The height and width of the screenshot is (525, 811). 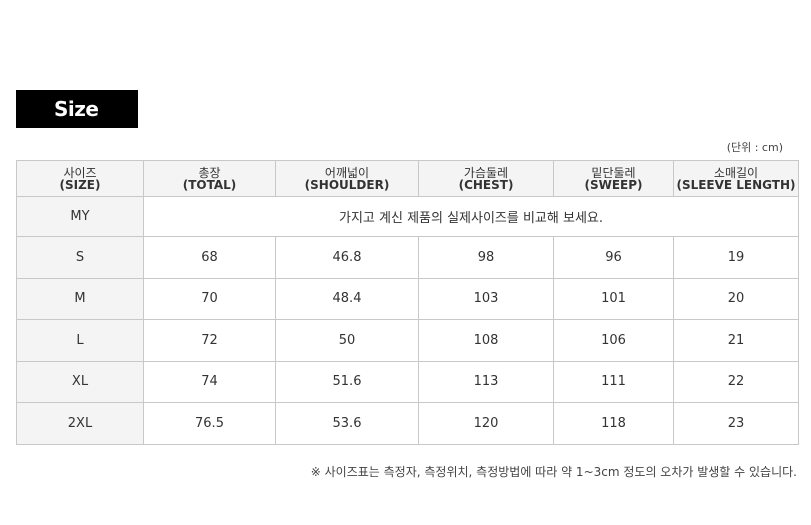 What do you see at coordinates (209, 340) in the screenshot?
I see `measurement-cell: 72` at bounding box center [209, 340].